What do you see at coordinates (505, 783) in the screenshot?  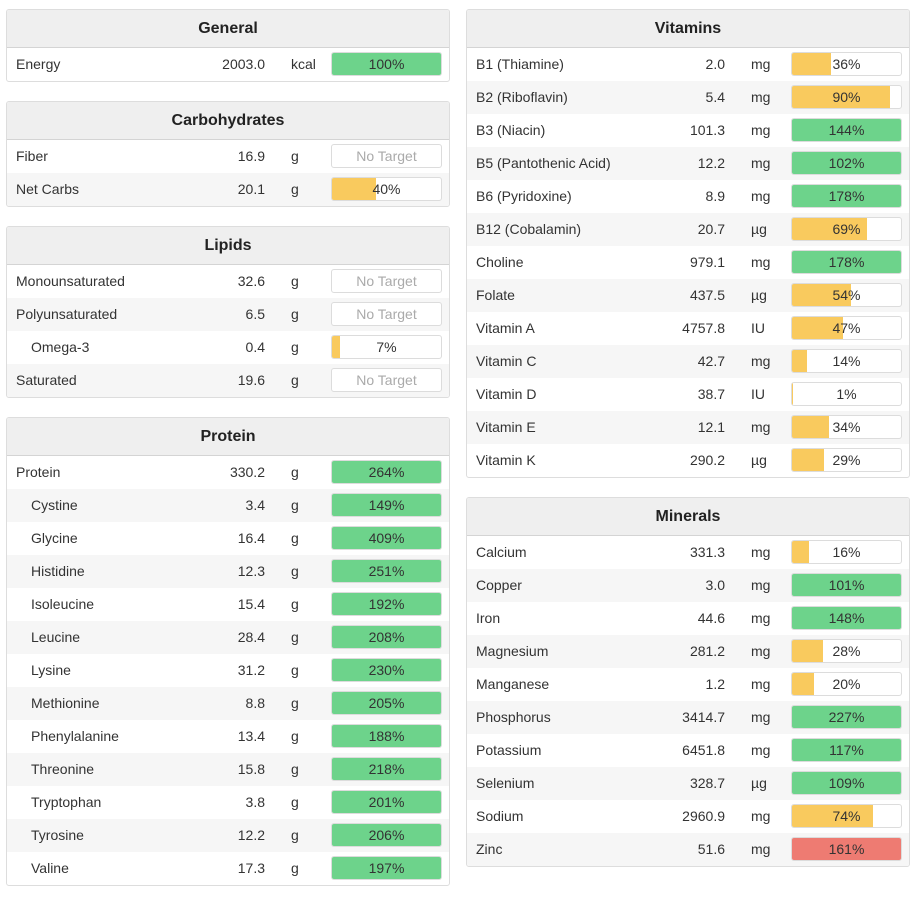 I see `nutrient-name: Selenium` at bounding box center [505, 783].